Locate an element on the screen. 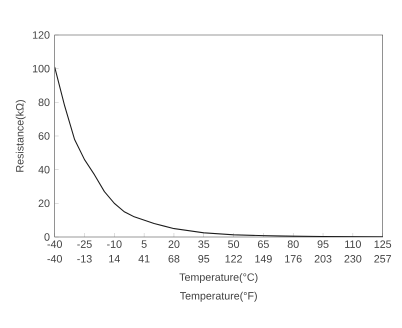 This screenshot has width=402, height=328. x2-tick-label: 176 is located at coordinates (293, 259).